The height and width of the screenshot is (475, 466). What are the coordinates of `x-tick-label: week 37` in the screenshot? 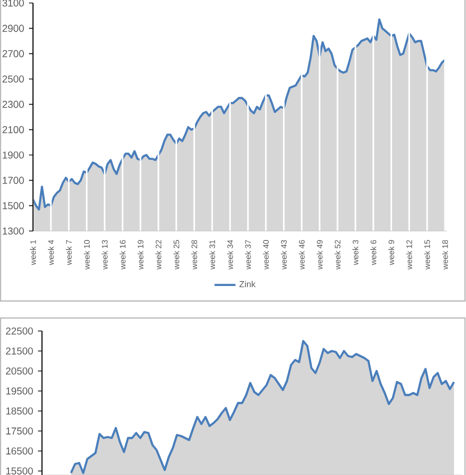 It's located at (248, 255).